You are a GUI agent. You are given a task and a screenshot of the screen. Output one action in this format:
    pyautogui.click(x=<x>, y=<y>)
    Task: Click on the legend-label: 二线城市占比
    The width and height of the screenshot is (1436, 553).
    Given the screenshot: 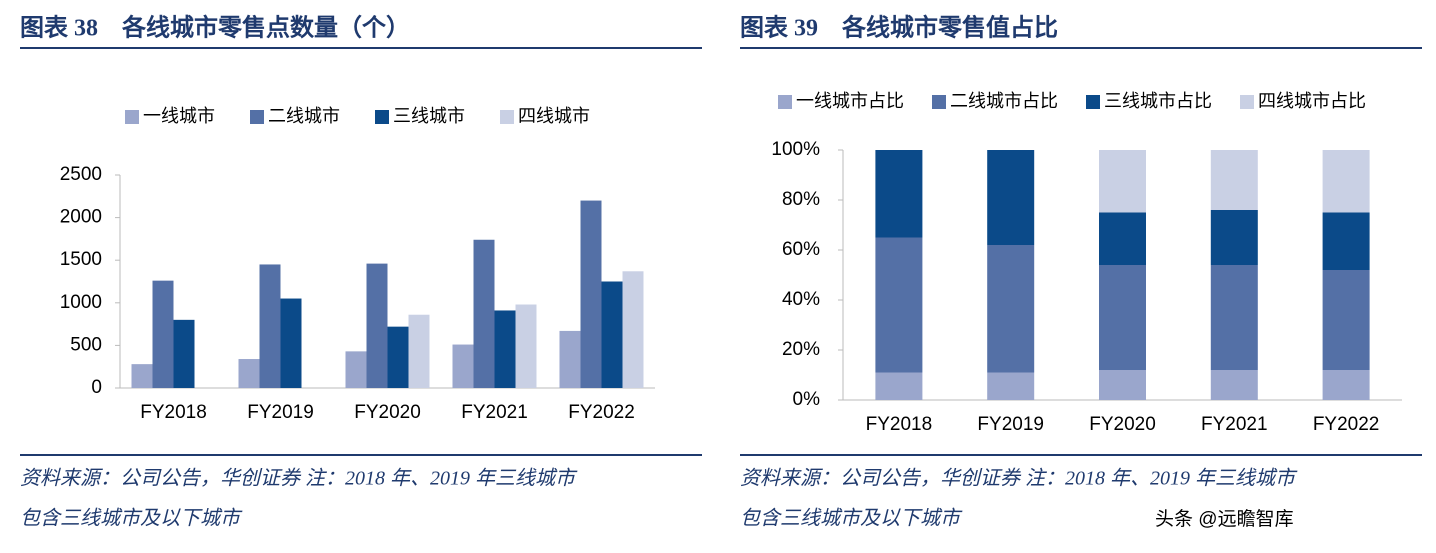 What is the action you would take?
    pyautogui.click(x=1004, y=101)
    